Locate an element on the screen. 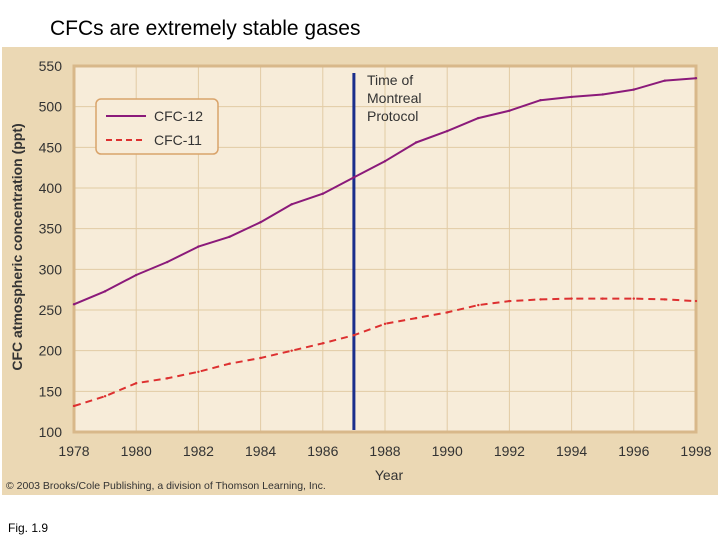 The height and width of the screenshot is (540, 720). x-tick-label: 1986 is located at coordinates (322, 451).